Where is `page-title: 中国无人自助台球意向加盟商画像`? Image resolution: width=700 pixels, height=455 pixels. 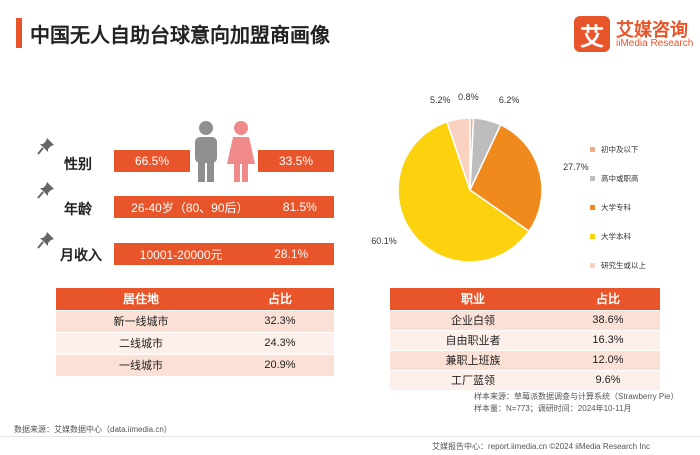
page-title: 中国无人自助台球意向加盟商画像 is located at coordinates (180, 36).